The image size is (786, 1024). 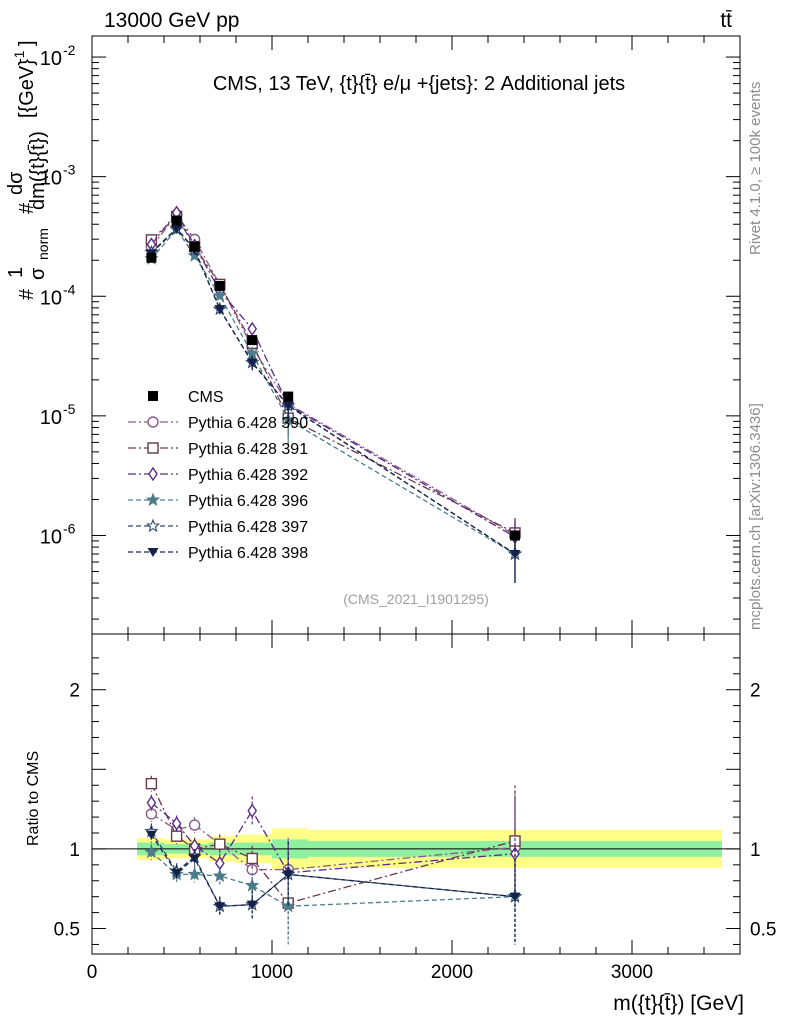 I want to click on x-axis-label: m({t}{t̄}) [GeV], so click(x=678, y=1003).